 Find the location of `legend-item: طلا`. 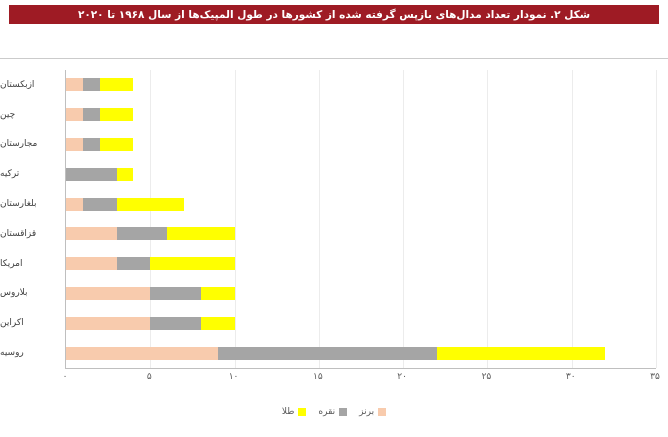

legend-item: طلا is located at coordinates (294, 412).